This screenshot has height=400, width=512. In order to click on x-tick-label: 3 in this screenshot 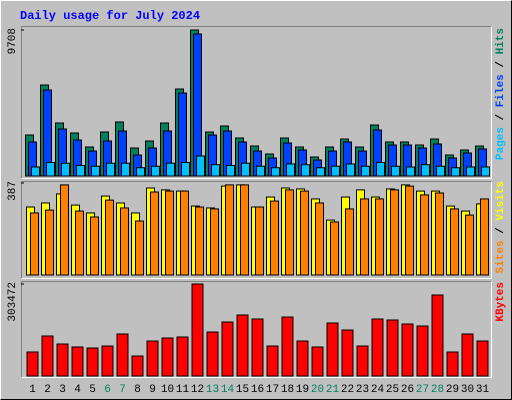, I will do `click(62, 390)`.